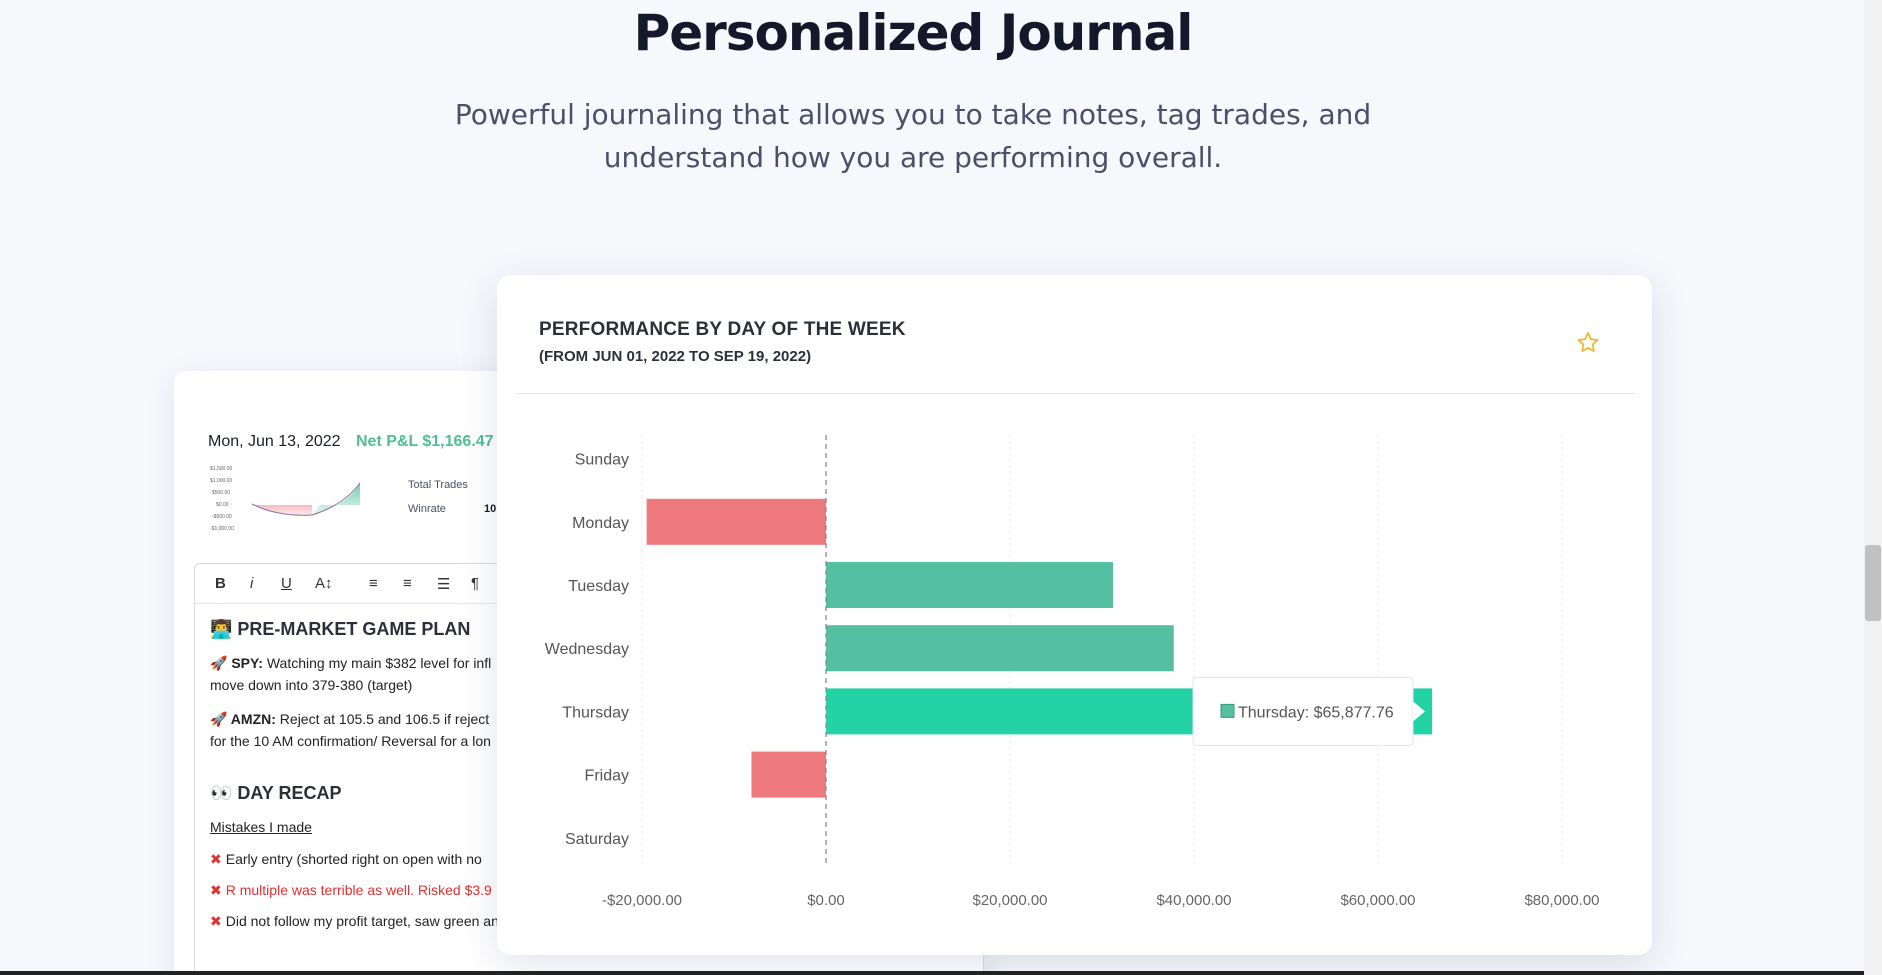 The width and height of the screenshot is (1882, 975). Describe the element at coordinates (261, 827) in the screenshot. I see `mistakes-label: Mistakes I made` at that location.